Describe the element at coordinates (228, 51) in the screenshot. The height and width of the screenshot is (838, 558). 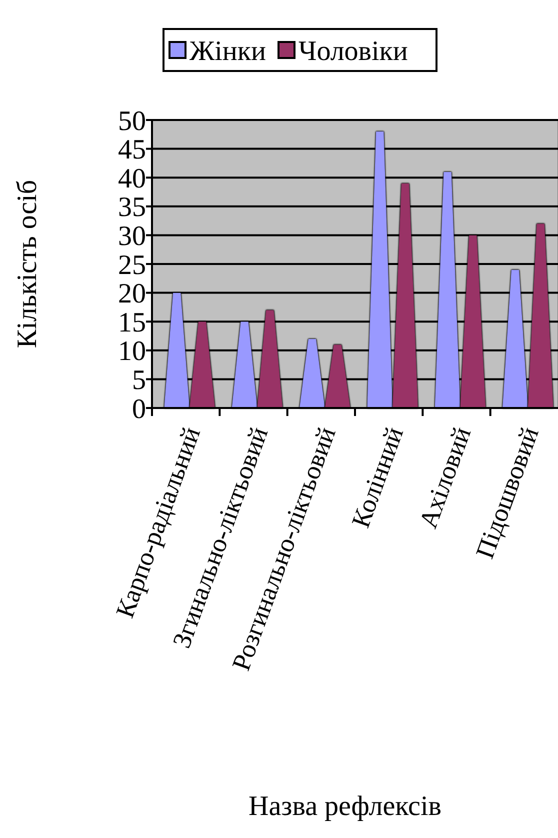
I see `legend-label: Жінки` at that location.